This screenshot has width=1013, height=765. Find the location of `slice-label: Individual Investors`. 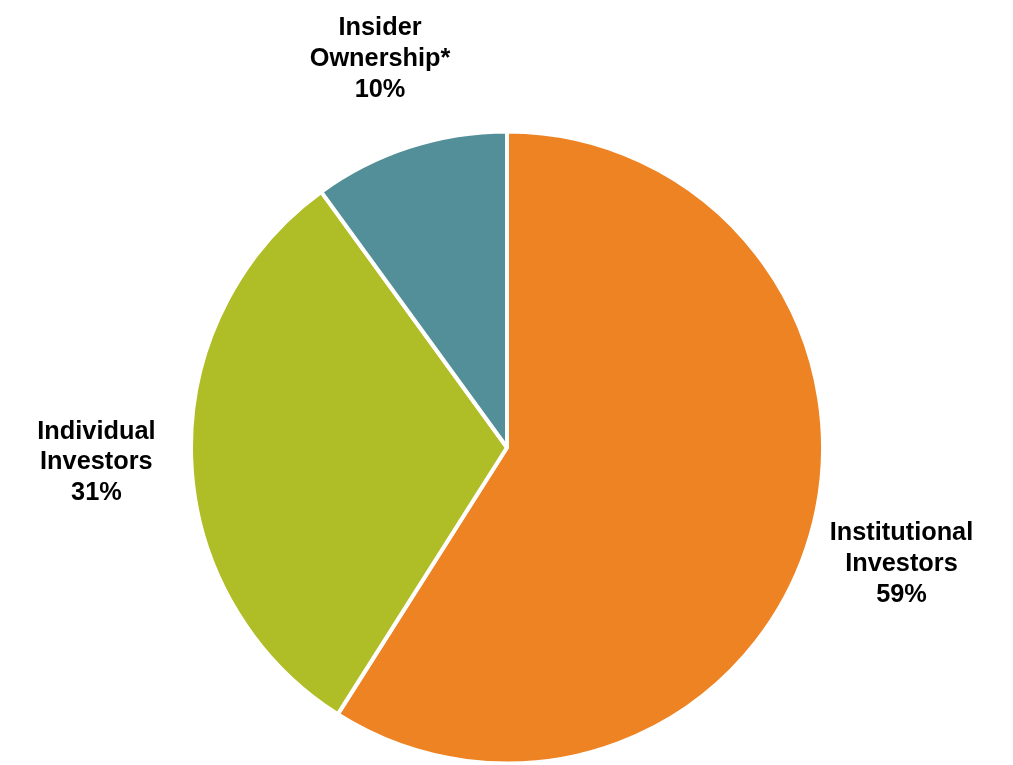

slice-label: Individual Investors is located at coordinates (96, 445).